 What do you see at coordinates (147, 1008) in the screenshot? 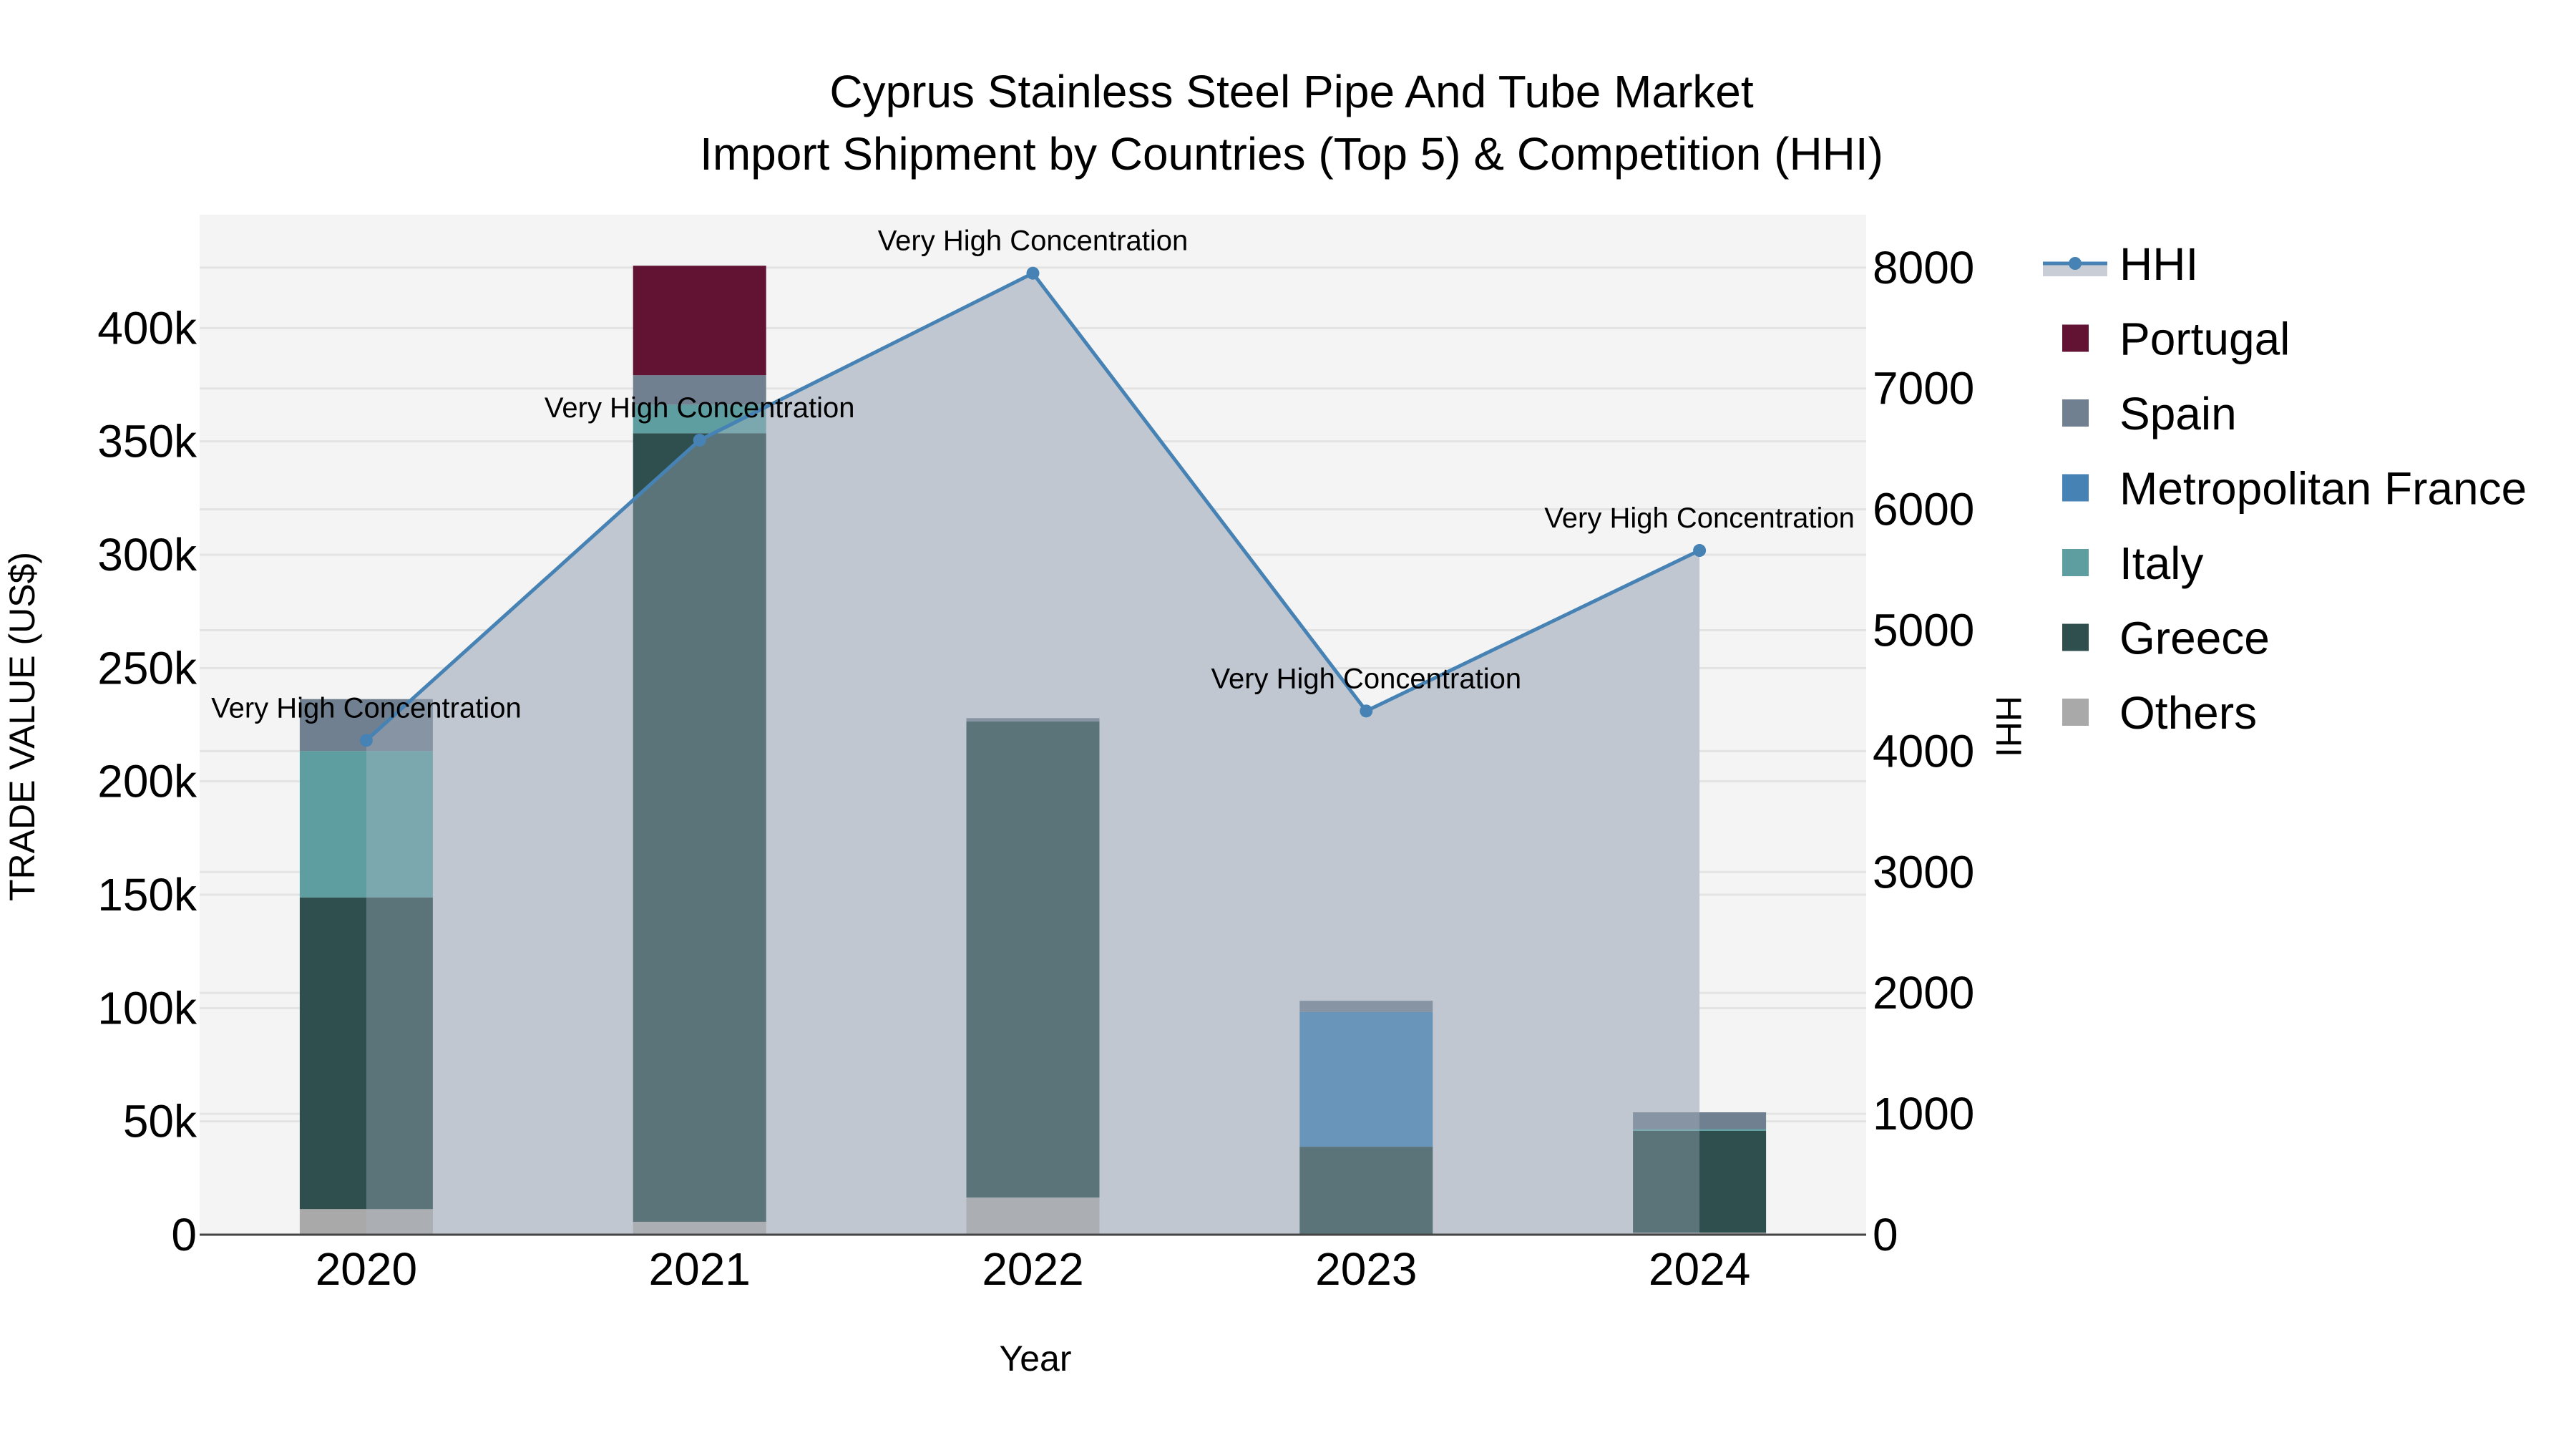
I see `y-tick-label: 100k` at bounding box center [147, 1008].